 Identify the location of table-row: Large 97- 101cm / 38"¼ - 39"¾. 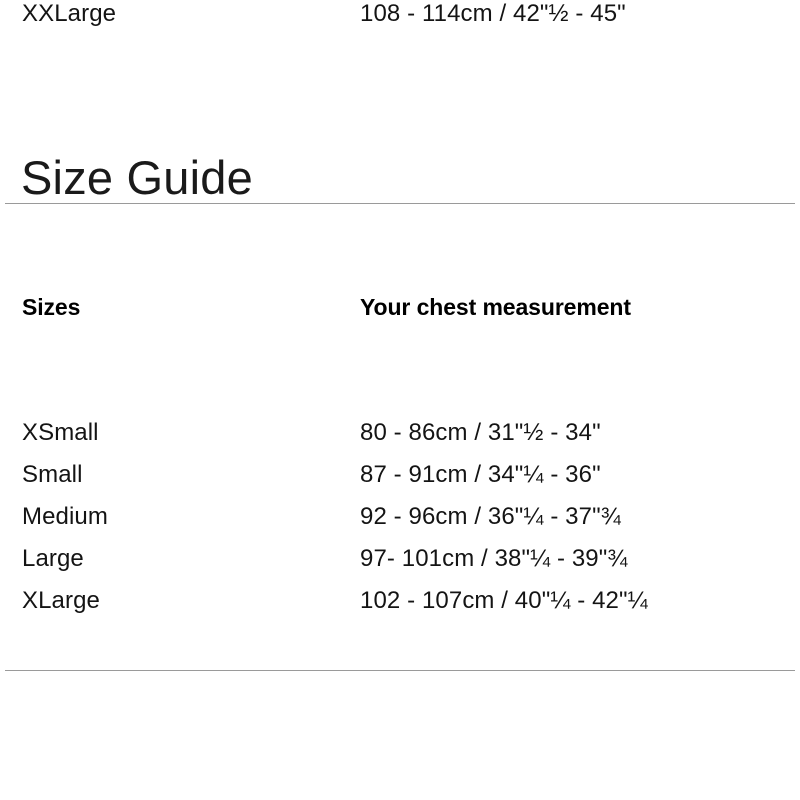
(400, 566).